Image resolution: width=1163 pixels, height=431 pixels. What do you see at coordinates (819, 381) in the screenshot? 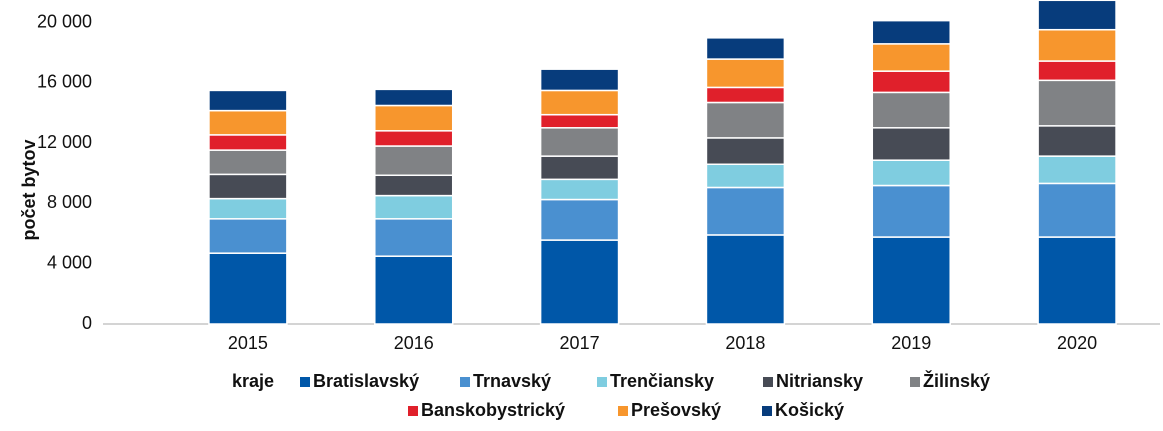
I see `legend-label: Nitriansky` at bounding box center [819, 381].